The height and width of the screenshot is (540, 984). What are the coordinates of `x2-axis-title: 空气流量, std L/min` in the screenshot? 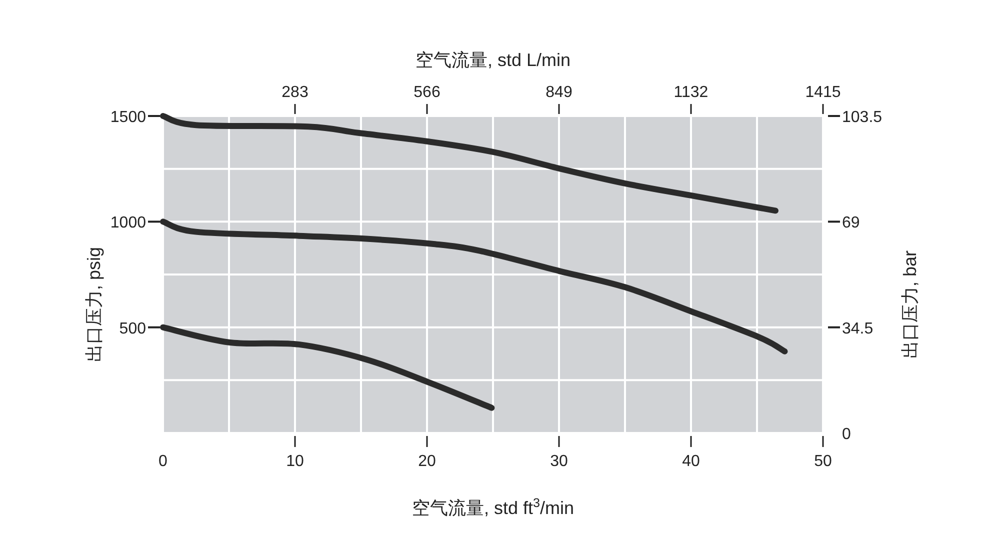 It's located at (493, 60).